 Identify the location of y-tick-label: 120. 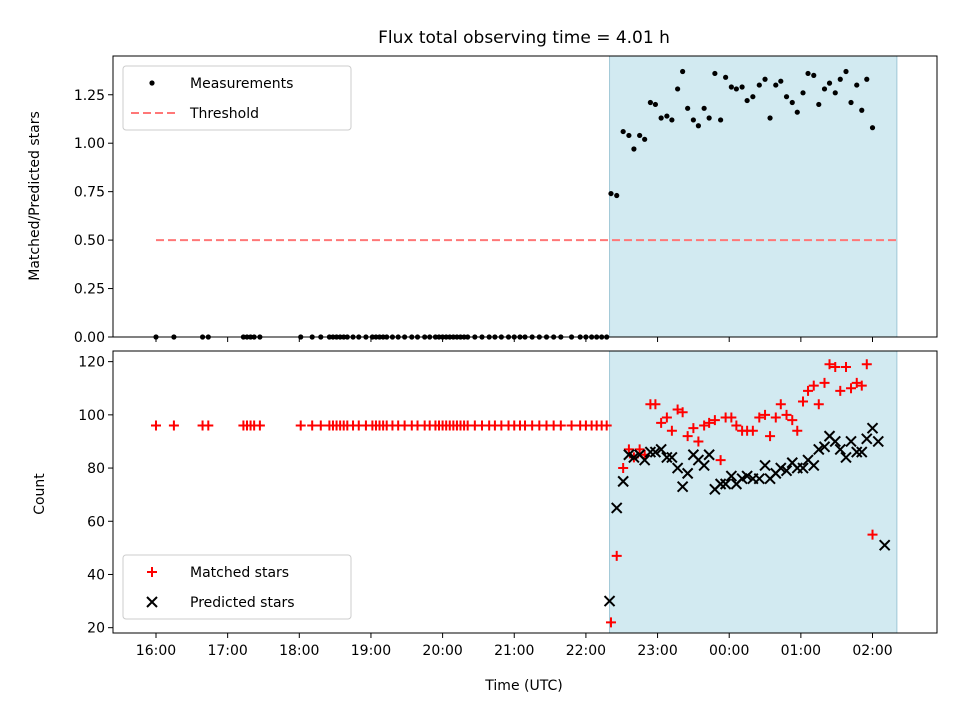
(91, 363).